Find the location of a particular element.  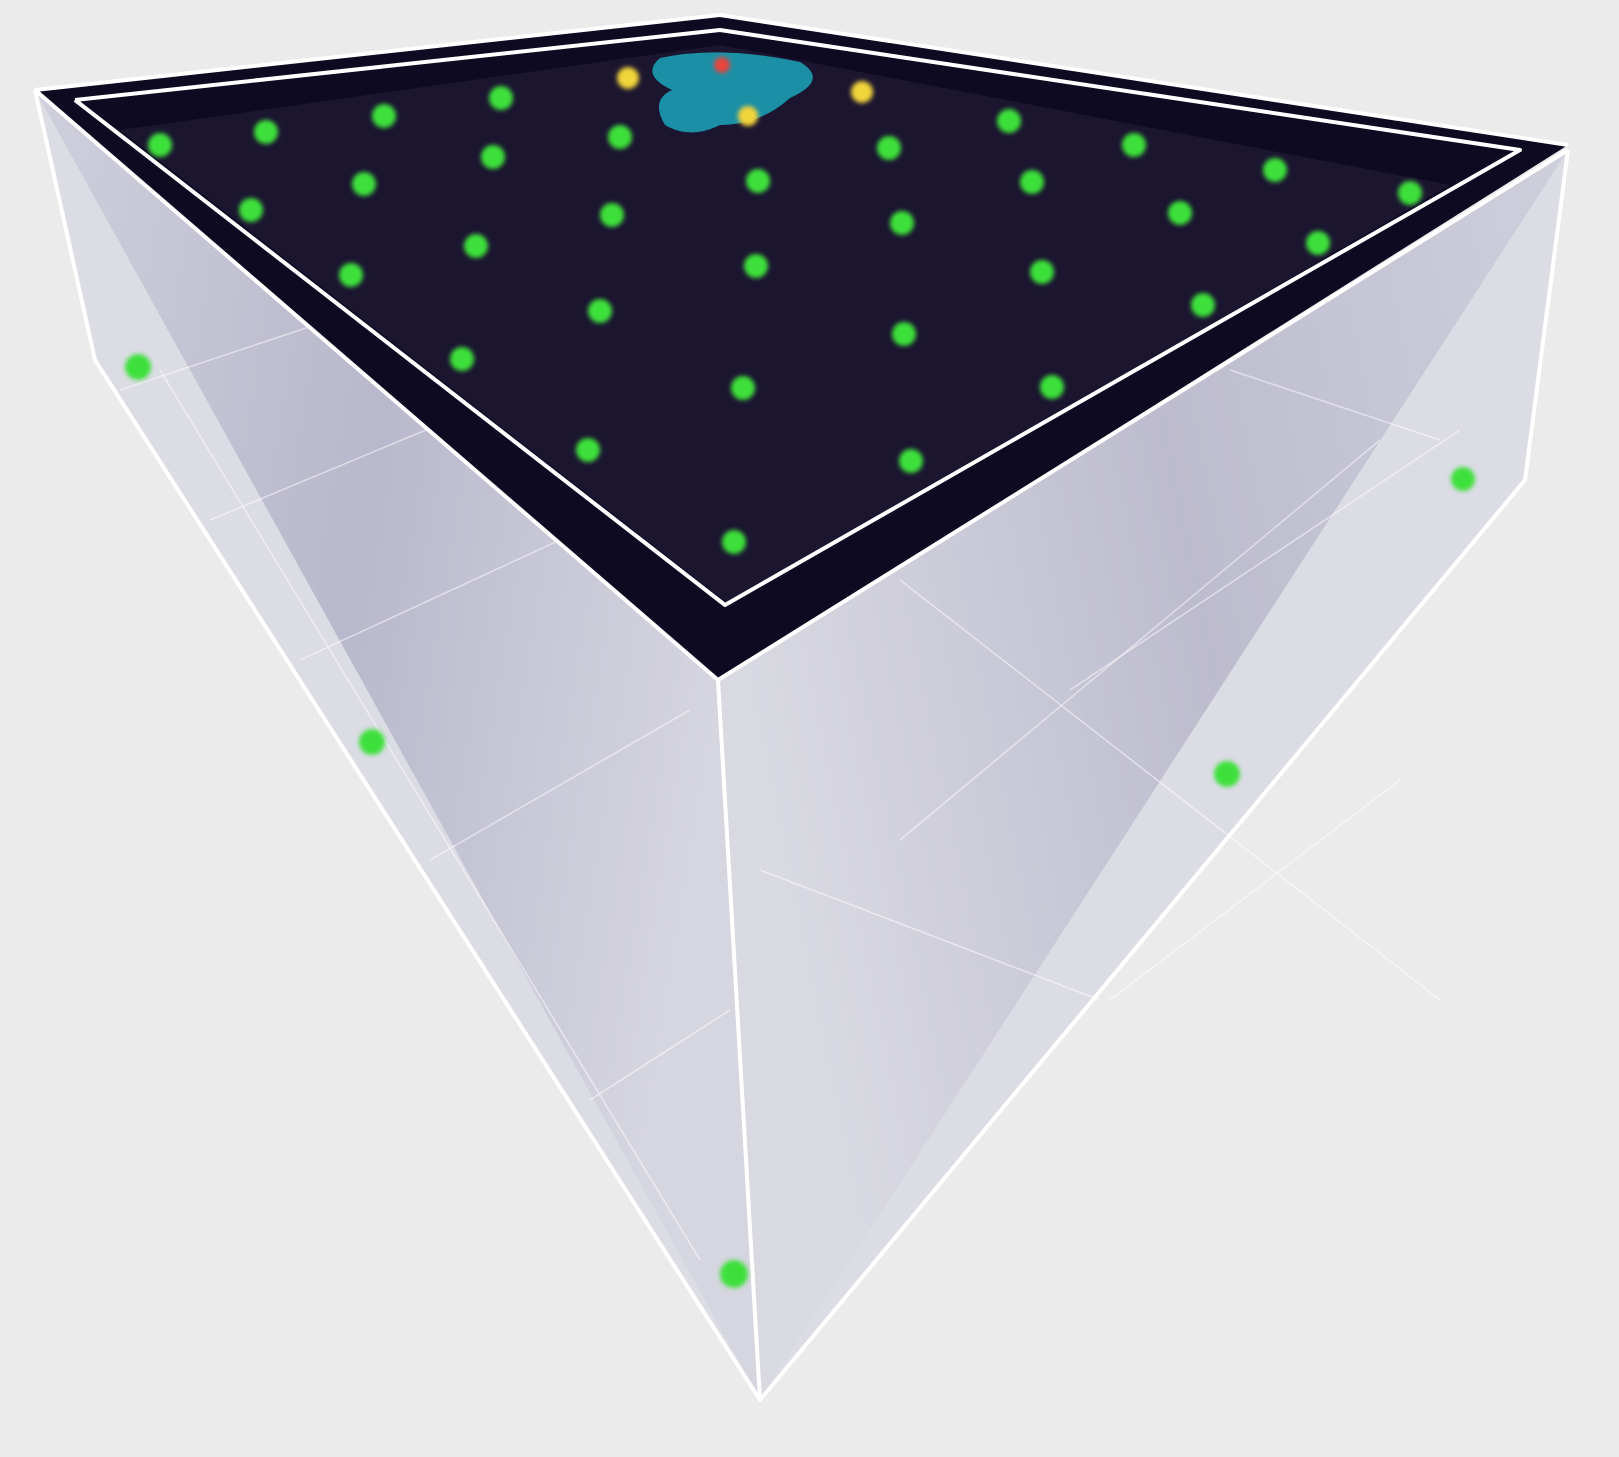

front-edge is located at coordinates (739, 1040).